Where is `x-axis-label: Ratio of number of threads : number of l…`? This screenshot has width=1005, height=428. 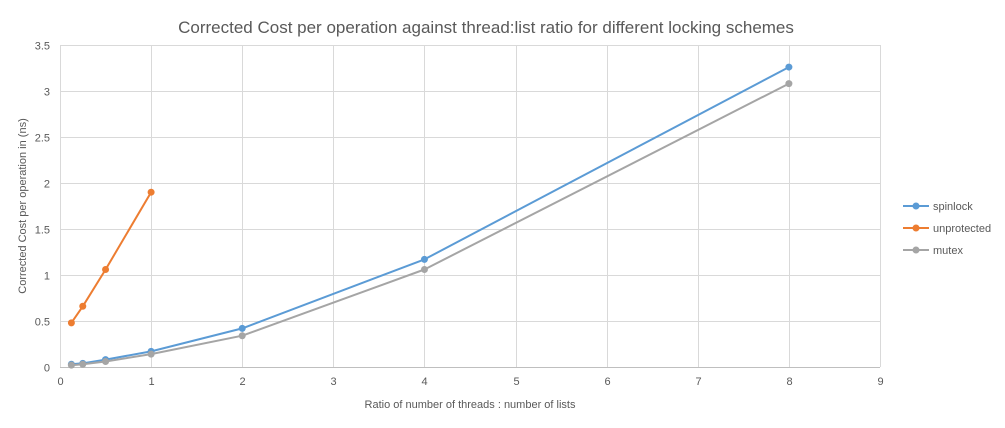
x-axis-label: Ratio of number of threads : number of l… is located at coordinates (470, 405).